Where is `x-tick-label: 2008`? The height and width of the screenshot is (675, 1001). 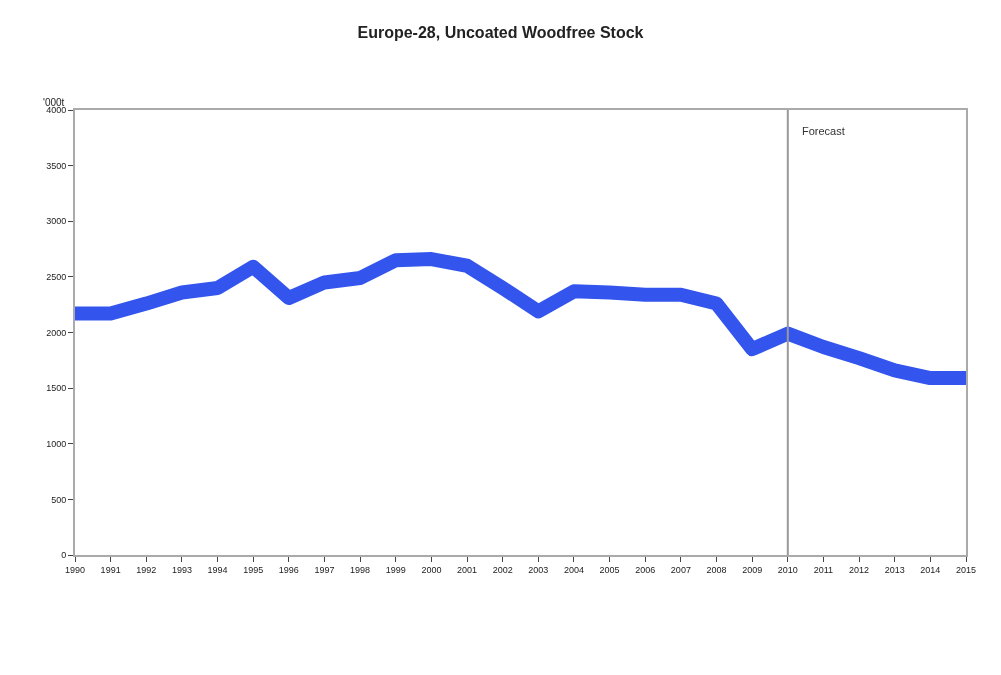
x-tick-label: 2008 is located at coordinates (716, 569).